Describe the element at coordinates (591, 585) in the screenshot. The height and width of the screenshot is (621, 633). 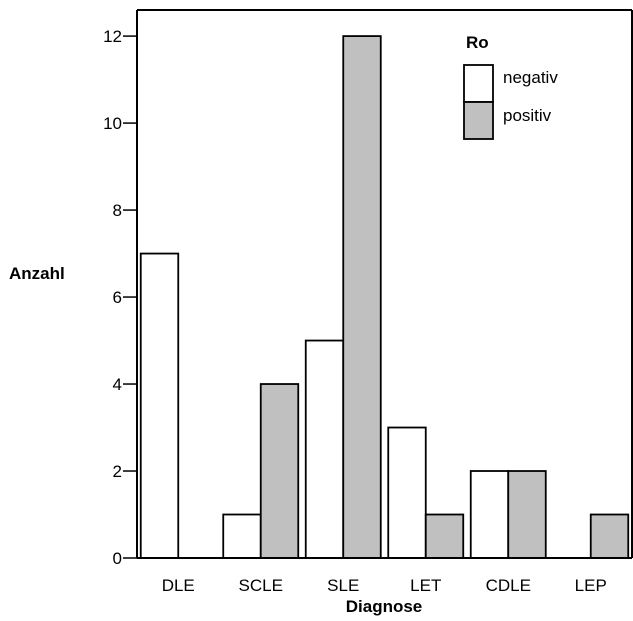
I see `x-tick-label-lep: LEP` at that location.